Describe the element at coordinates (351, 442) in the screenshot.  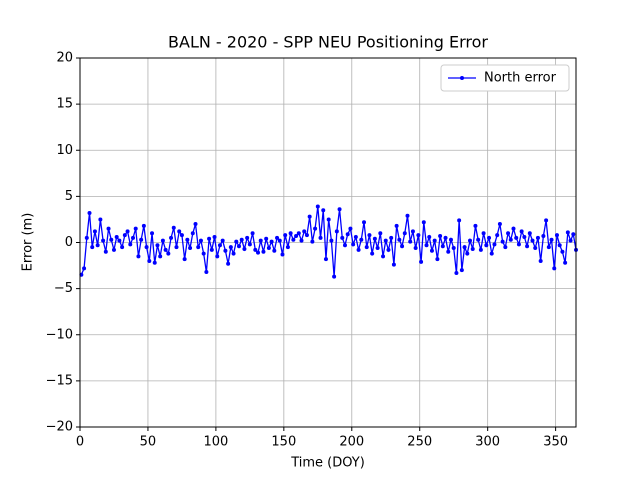
I see `x-tick-label: 200` at that location.